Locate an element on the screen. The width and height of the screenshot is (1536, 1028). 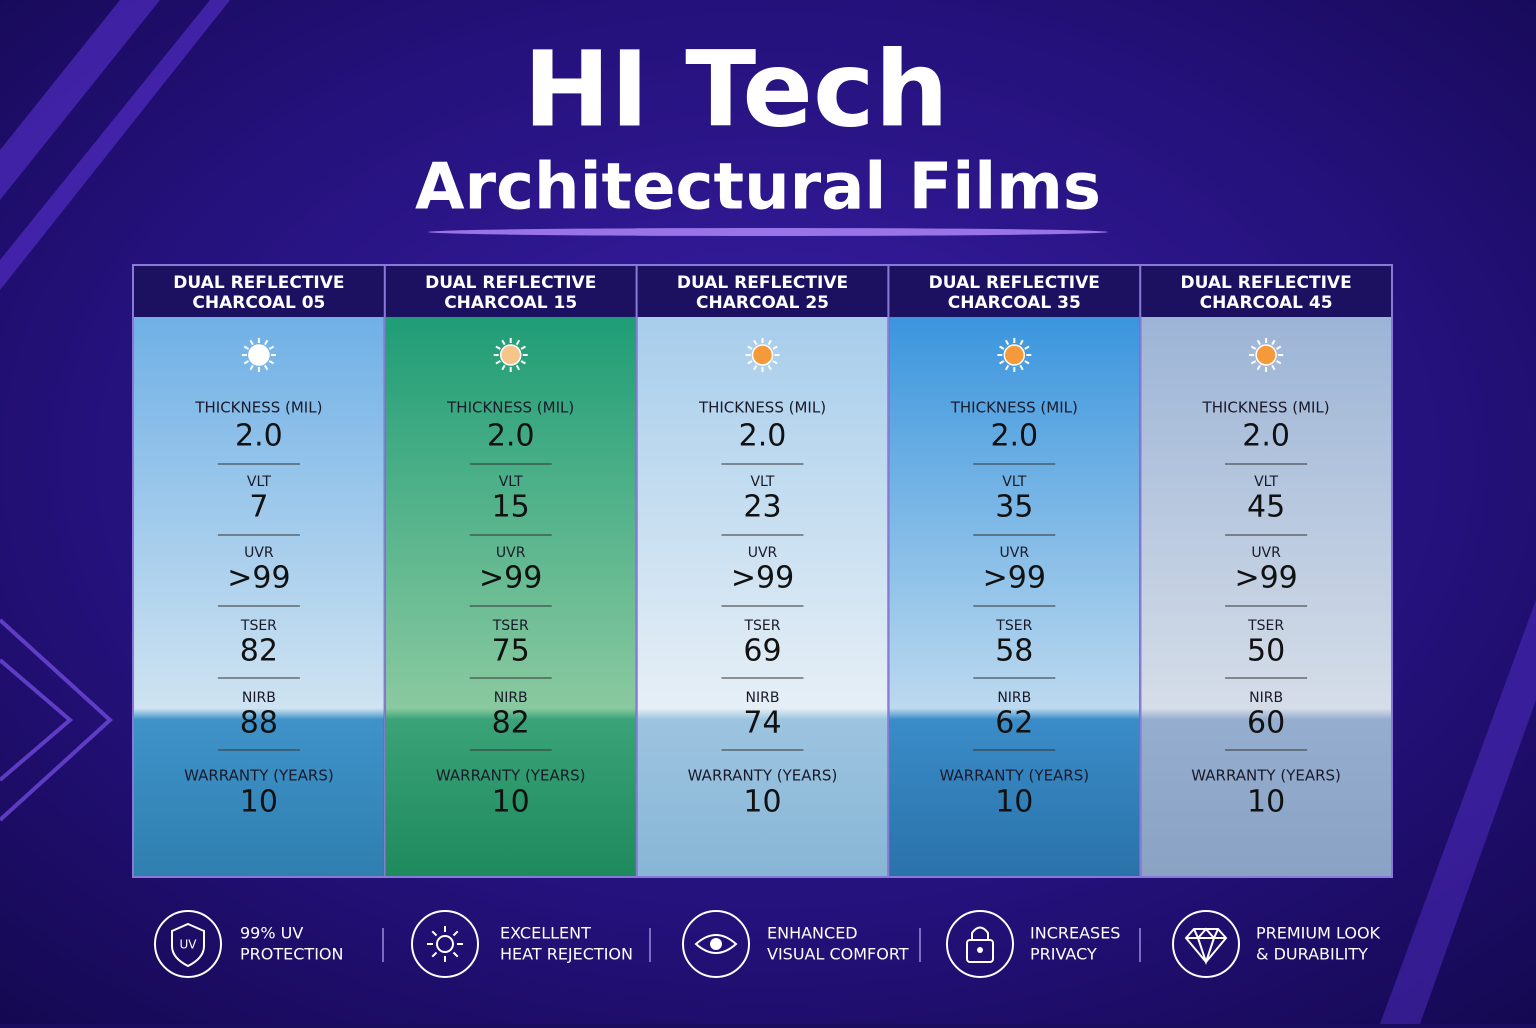
spec-value: 62 is located at coordinates (1014, 723).